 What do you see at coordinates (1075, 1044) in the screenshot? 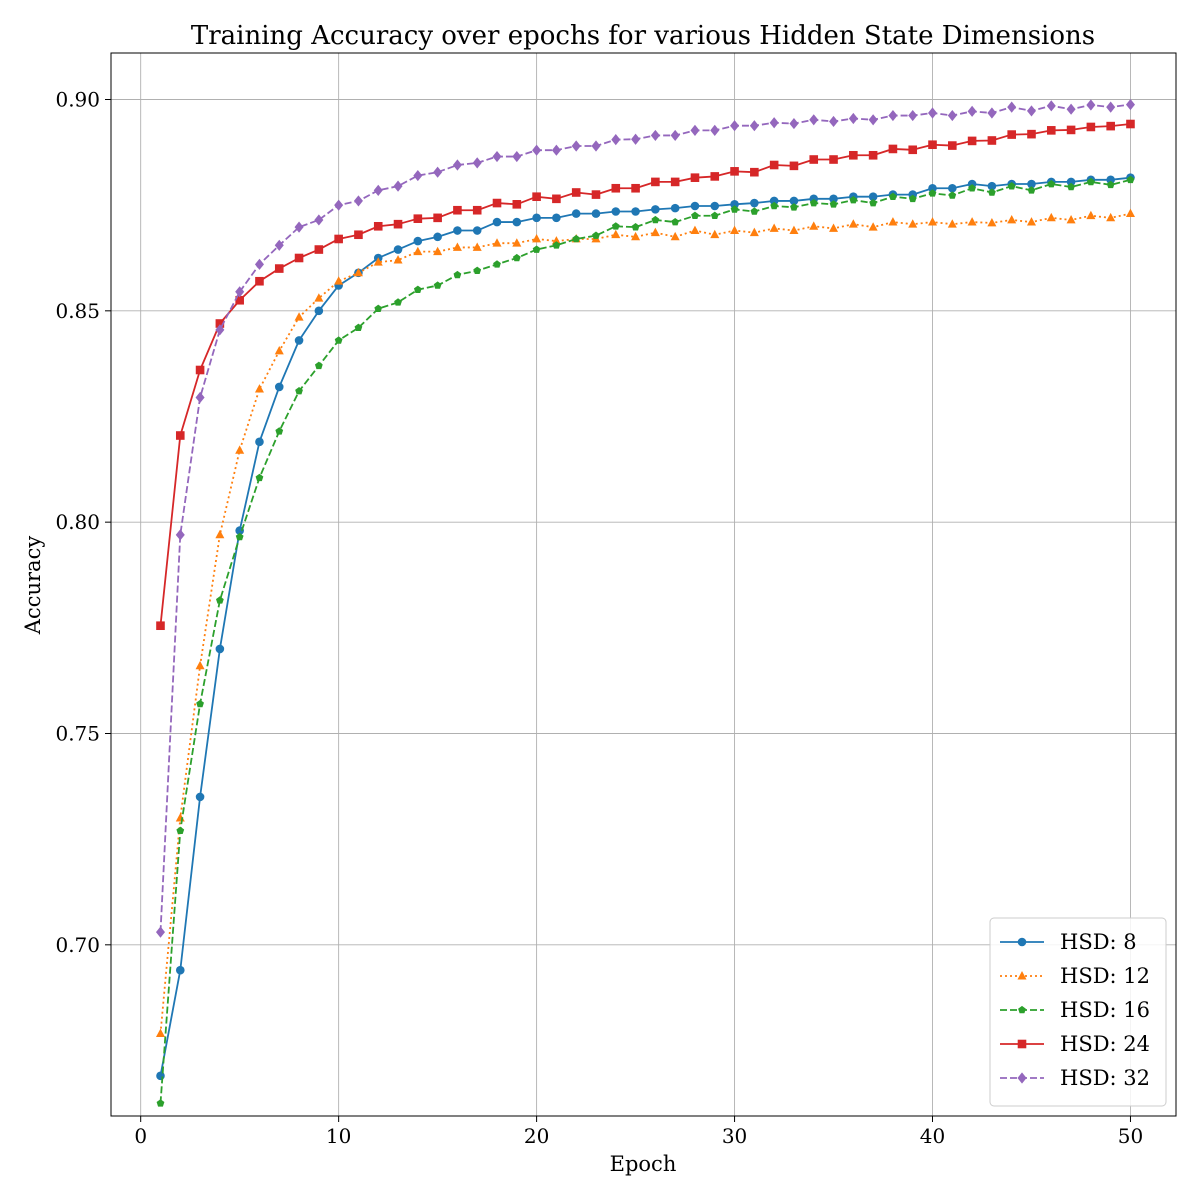
I see `legend-item: HSD: 24` at bounding box center [1075, 1044].